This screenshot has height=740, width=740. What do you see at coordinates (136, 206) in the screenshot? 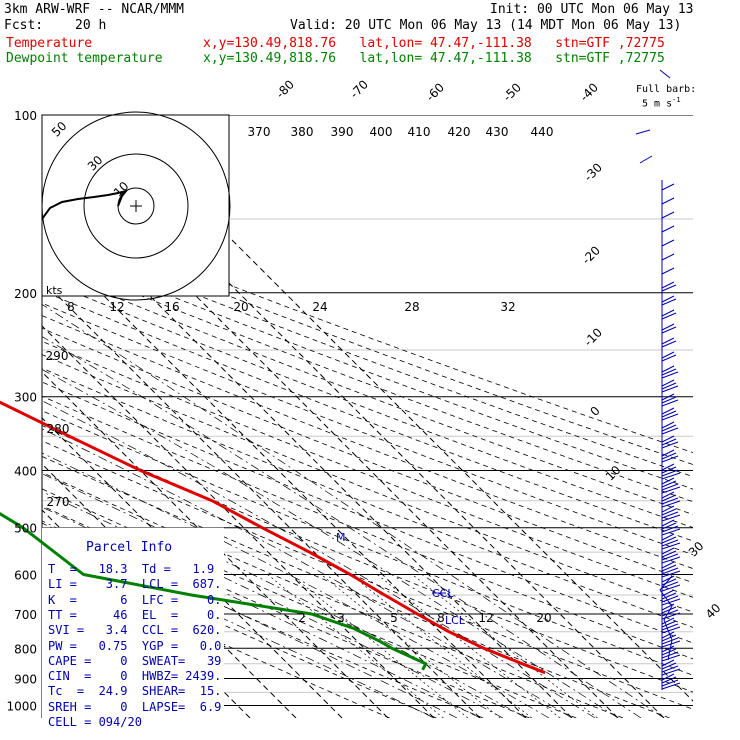
I see `hodograph-panel` at bounding box center [136, 206].